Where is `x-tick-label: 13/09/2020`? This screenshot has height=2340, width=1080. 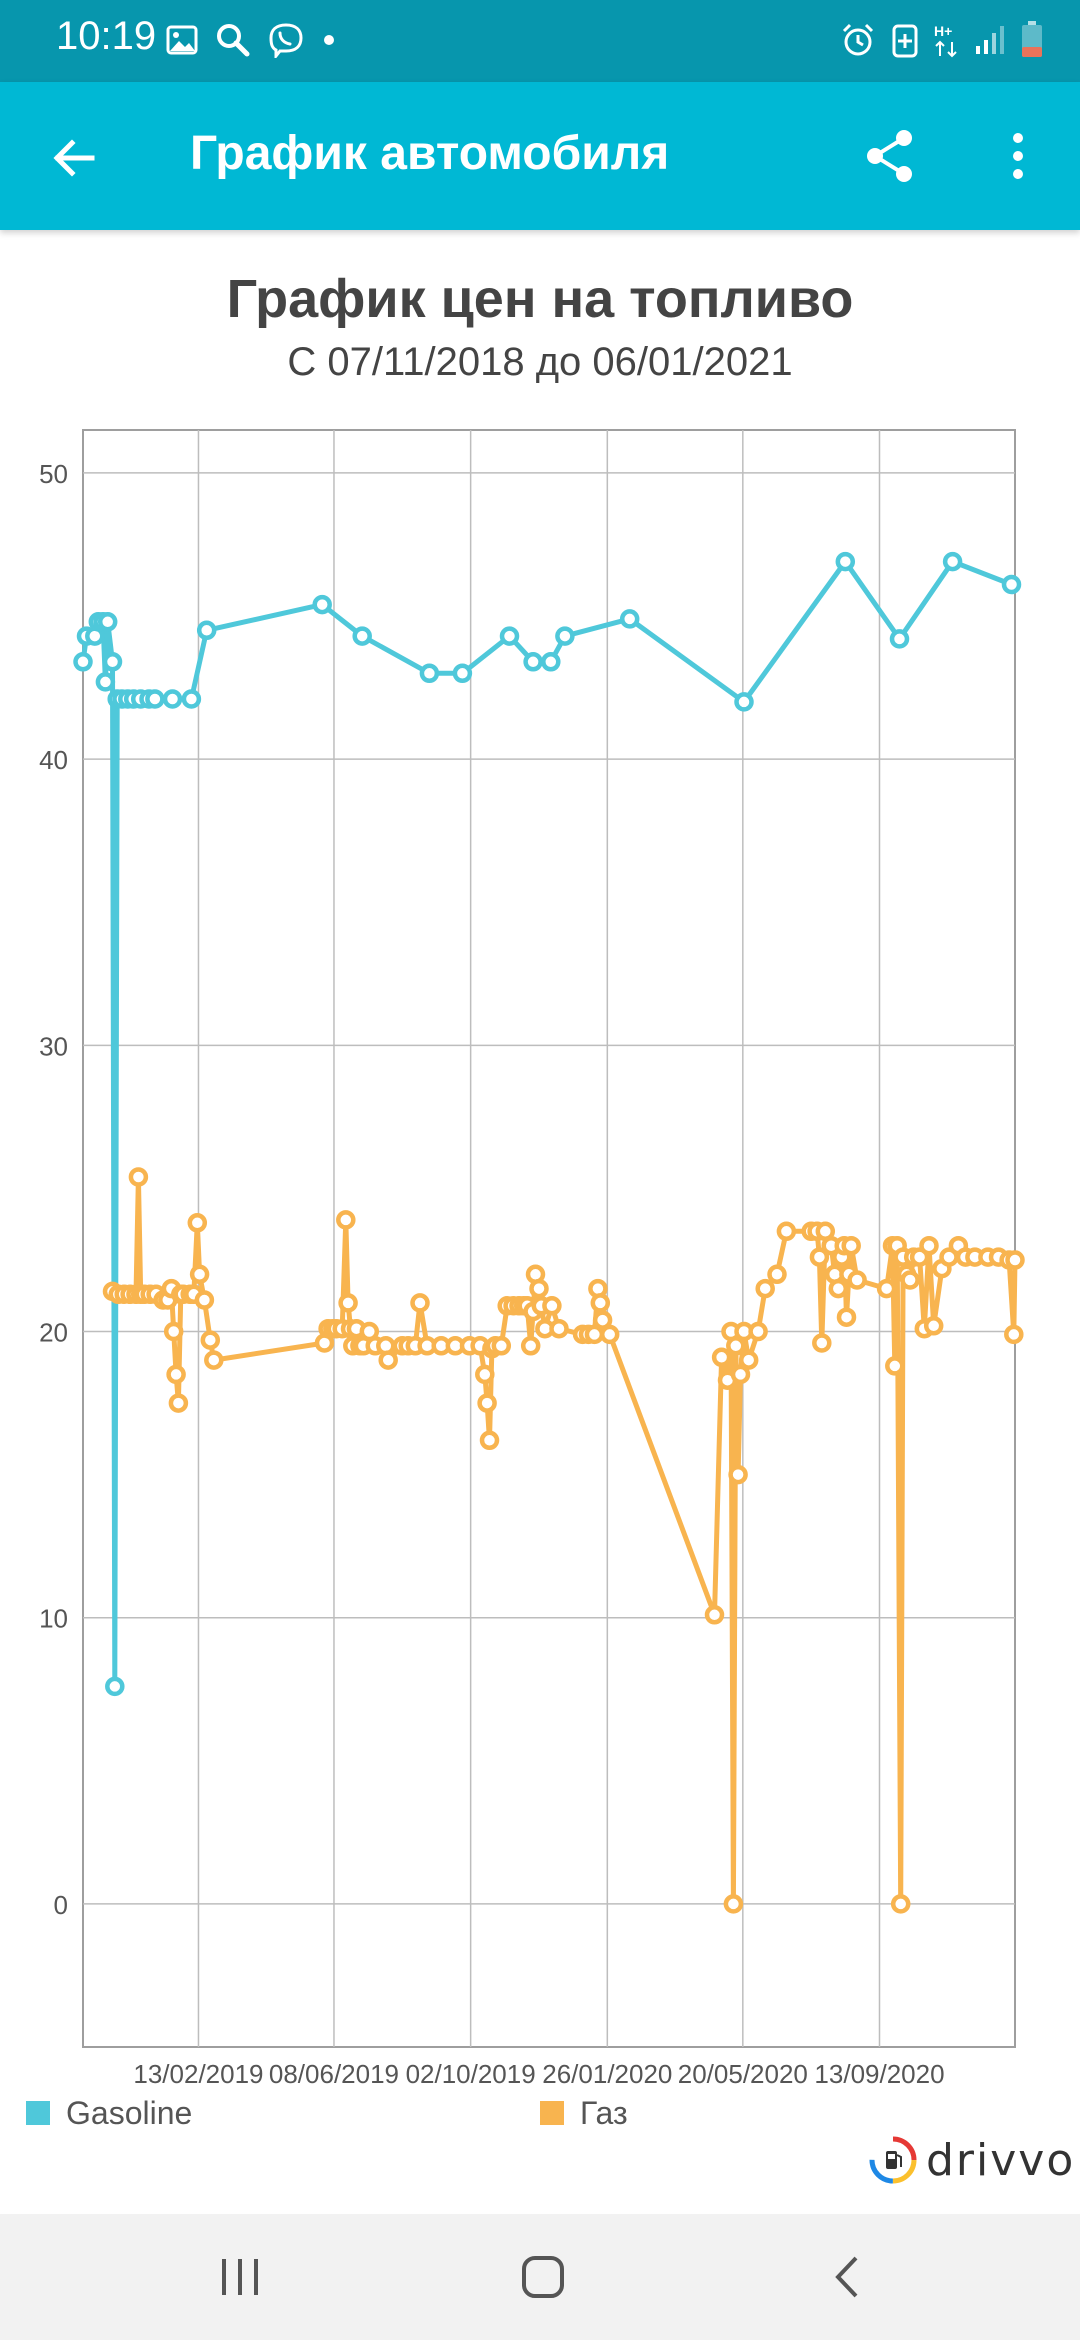 x-tick-label: 13/09/2020 is located at coordinates (879, 2074).